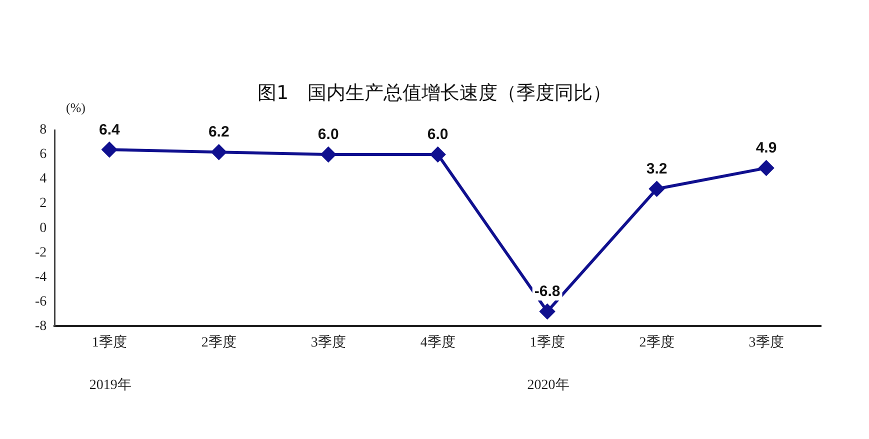 This screenshot has height=439, width=869. I want to click on data-label: 4.9, so click(766, 148).